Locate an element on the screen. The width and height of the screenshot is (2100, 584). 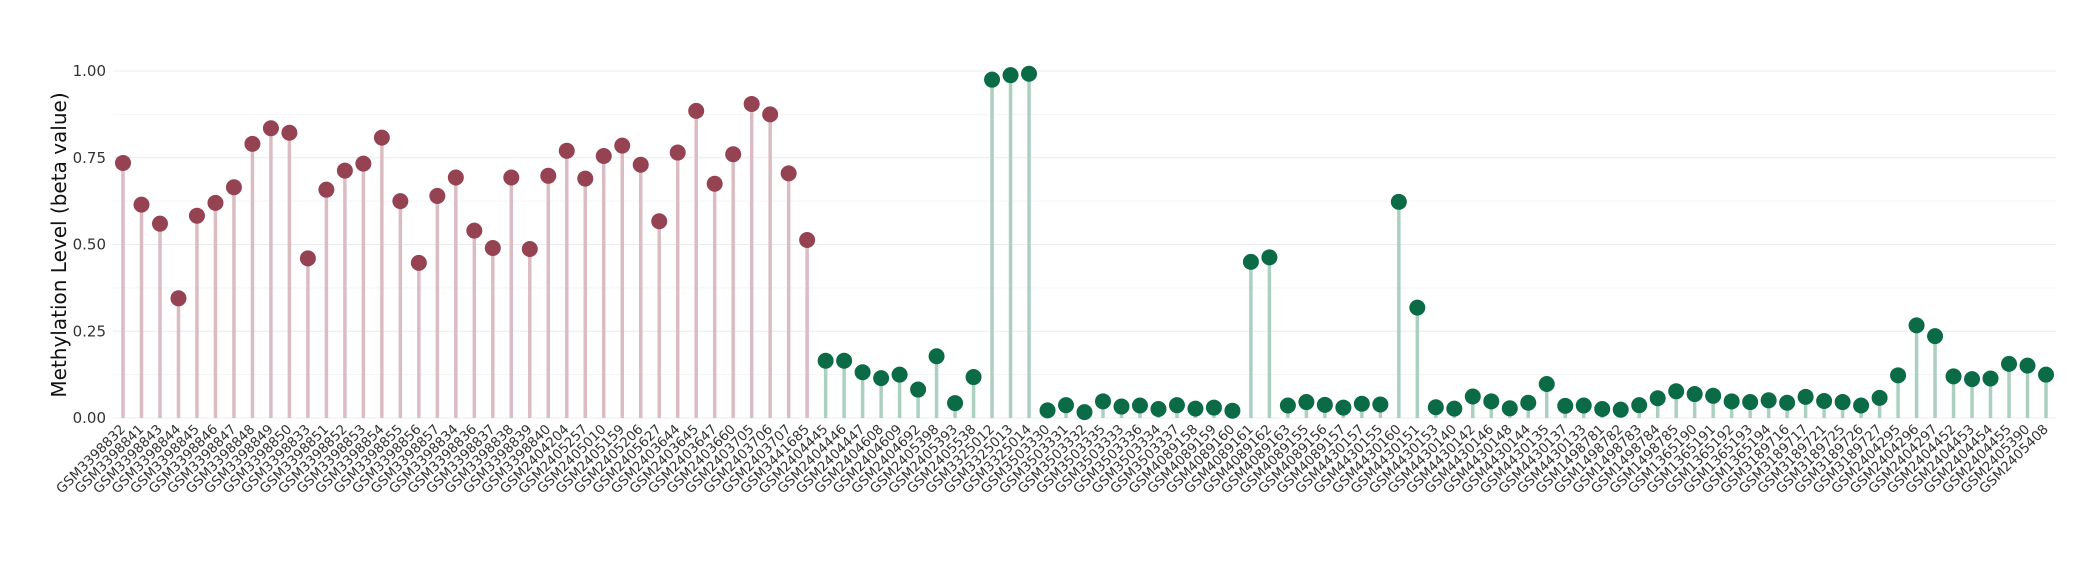
y-axis-ticks: 0.00 0.25 0.50 0.75 1.00 is located at coordinates (89, 244).